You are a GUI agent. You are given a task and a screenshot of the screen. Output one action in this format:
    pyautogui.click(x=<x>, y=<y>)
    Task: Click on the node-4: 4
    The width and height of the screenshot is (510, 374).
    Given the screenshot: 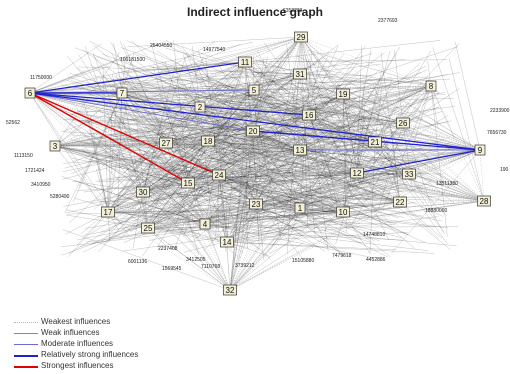 What is the action you would take?
    pyautogui.click(x=205, y=224)
    